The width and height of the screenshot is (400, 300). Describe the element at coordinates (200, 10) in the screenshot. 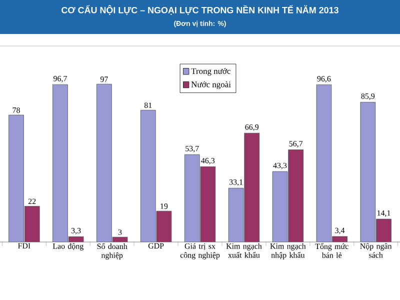

I see `chart-title: CƠ CẤU NỘI LỰC – NGOẠI LỰC TRONG NỀN KINH TẾ NĂM 2013` at that location.